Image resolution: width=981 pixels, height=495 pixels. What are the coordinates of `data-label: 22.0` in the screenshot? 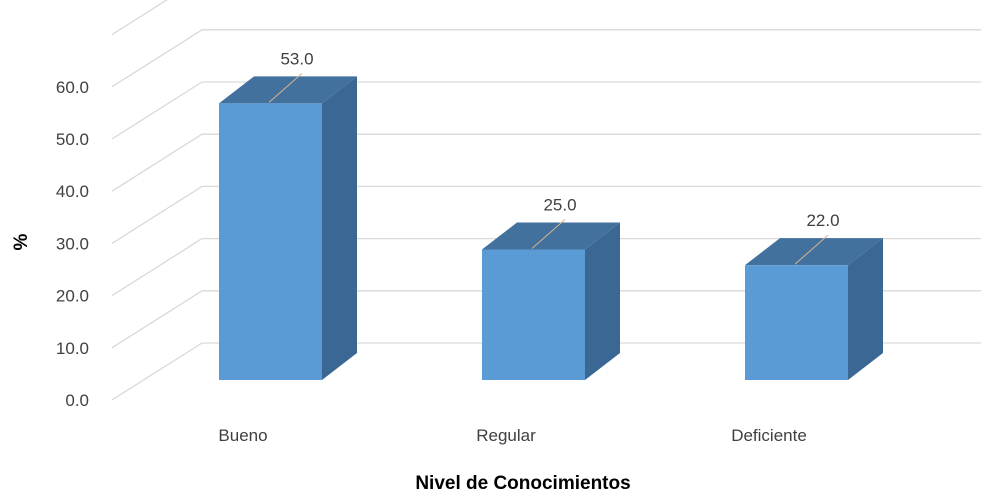 It's located at (822, 220).